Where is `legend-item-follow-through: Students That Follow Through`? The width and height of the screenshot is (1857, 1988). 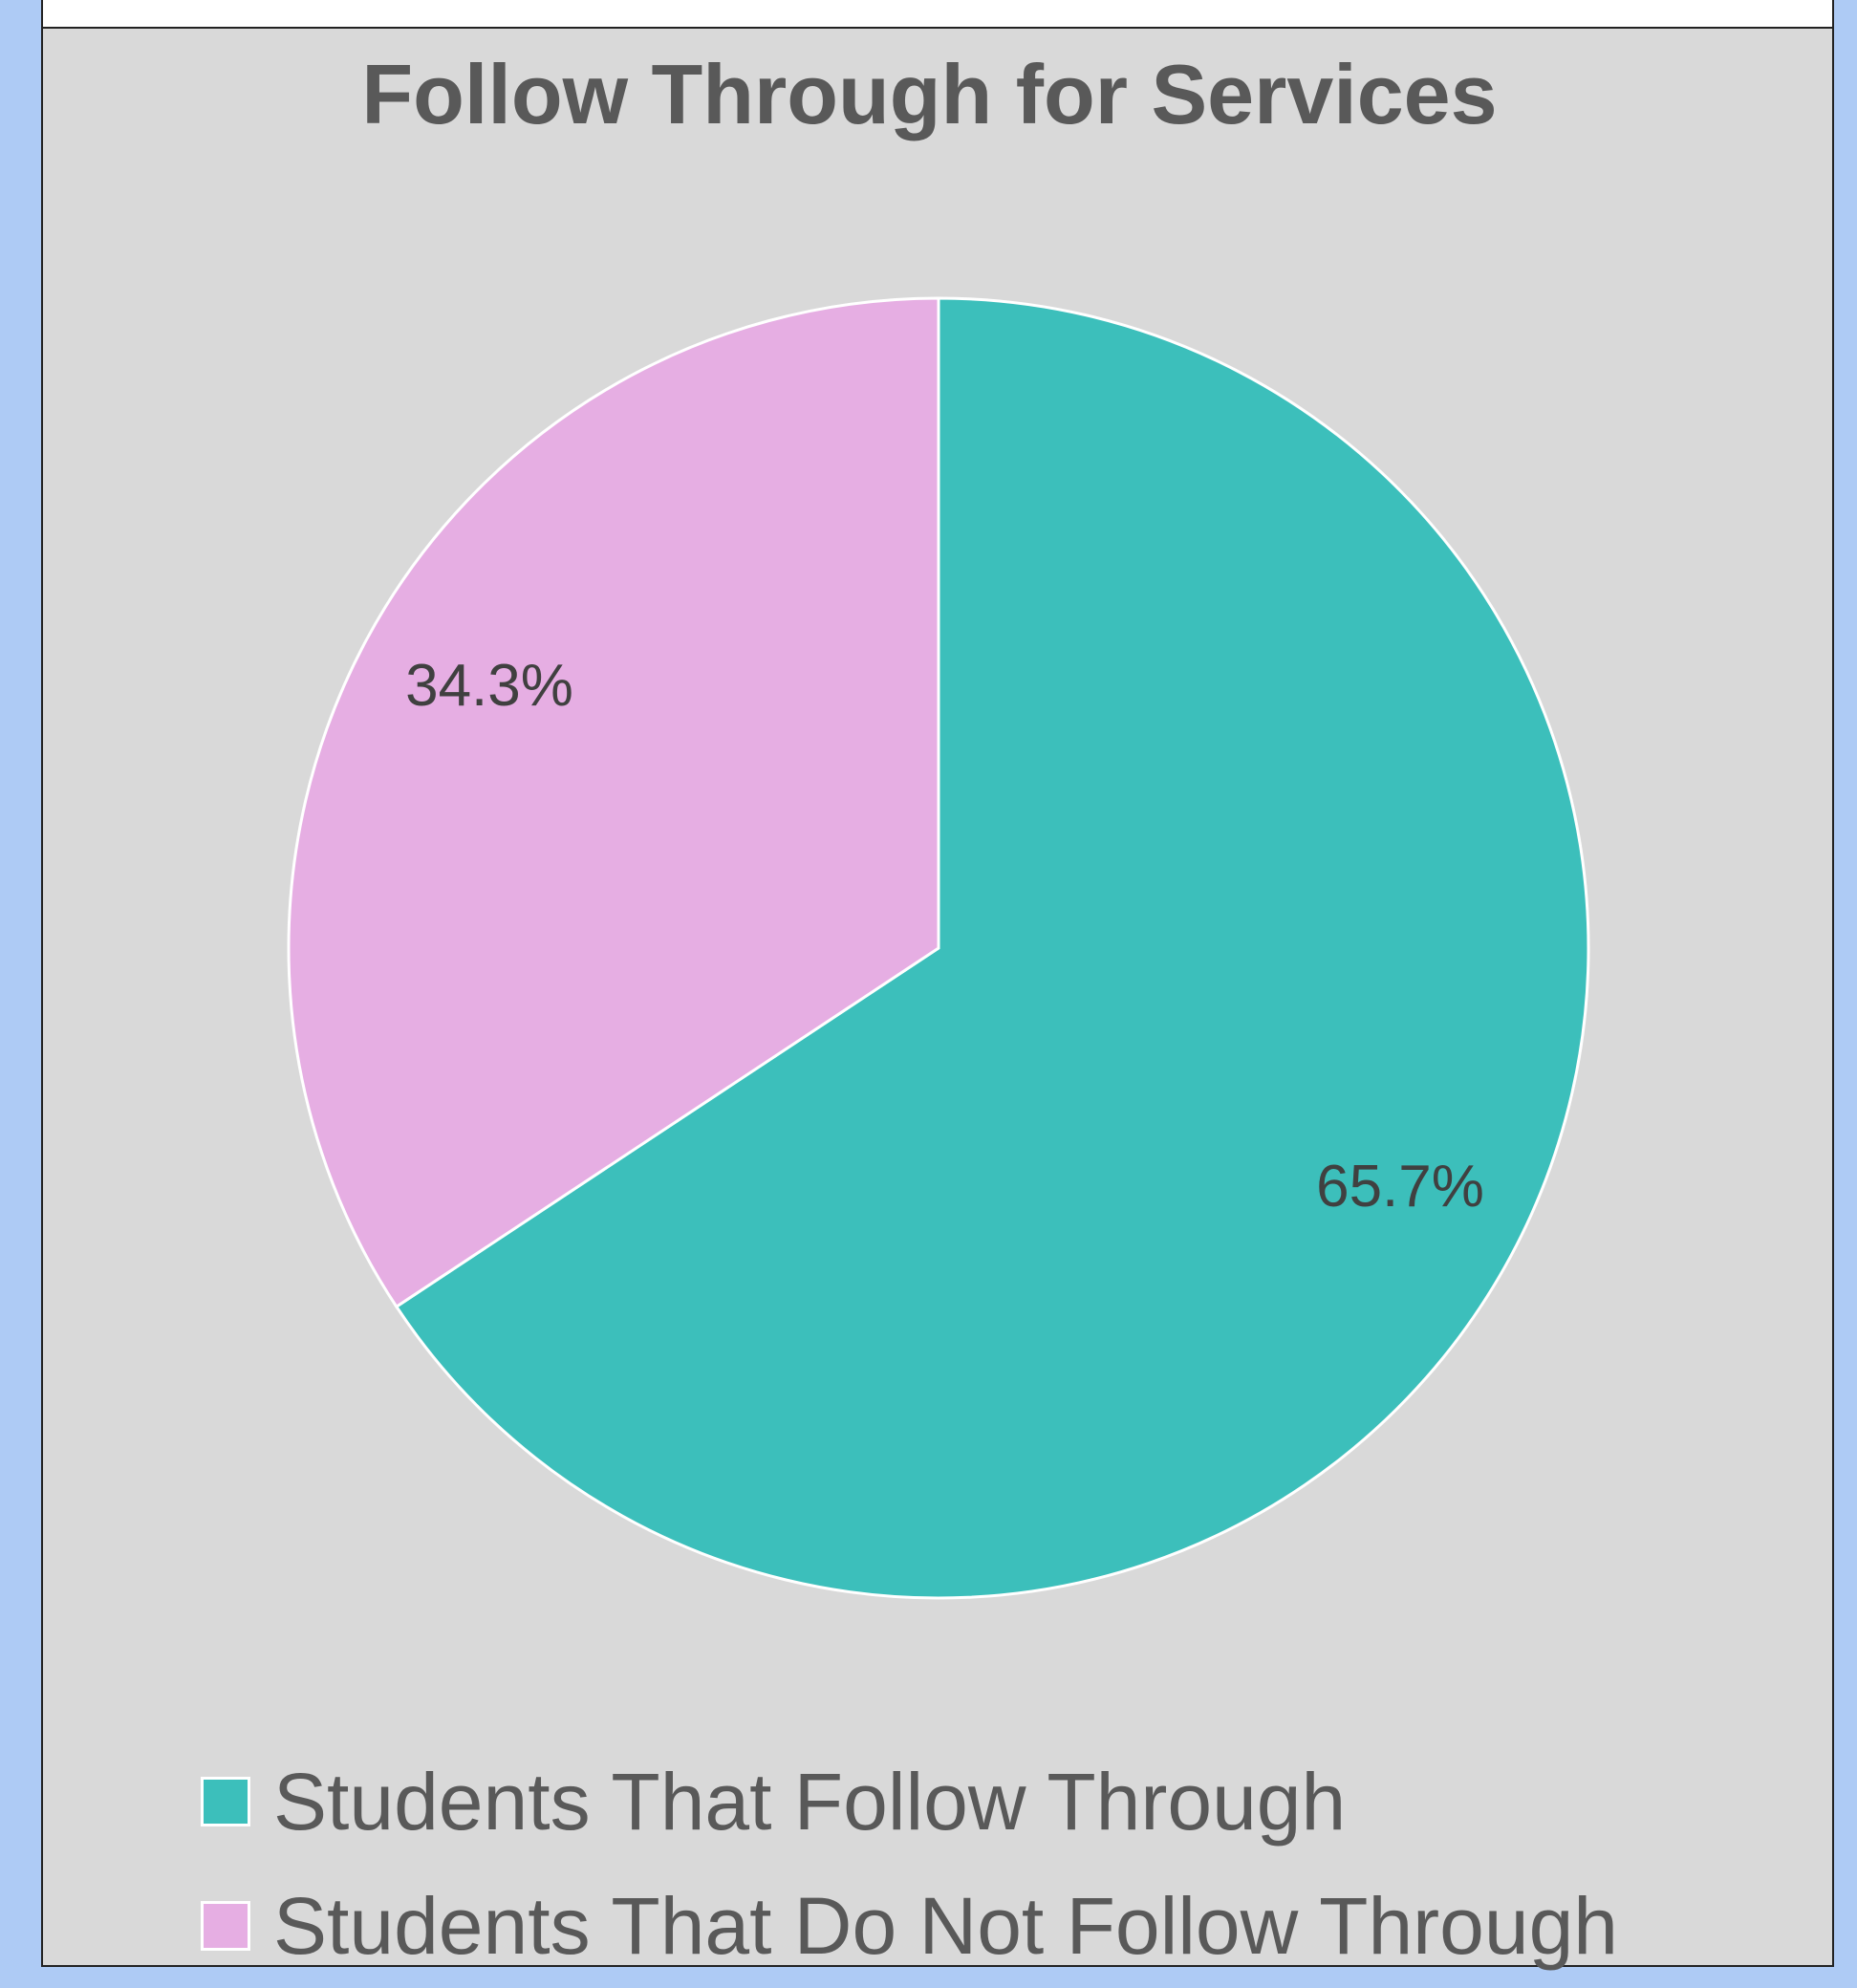
legend-item-follow-through: Students That Follow Through is located at coordinates (909, 1802).